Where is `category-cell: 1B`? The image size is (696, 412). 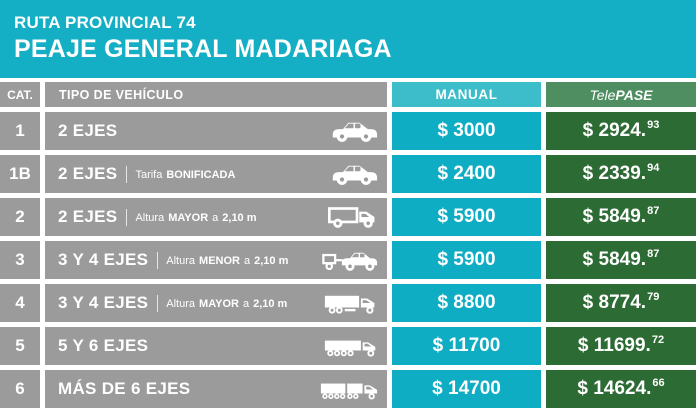
category-cell: 1B is located at coordinates (20, 174).